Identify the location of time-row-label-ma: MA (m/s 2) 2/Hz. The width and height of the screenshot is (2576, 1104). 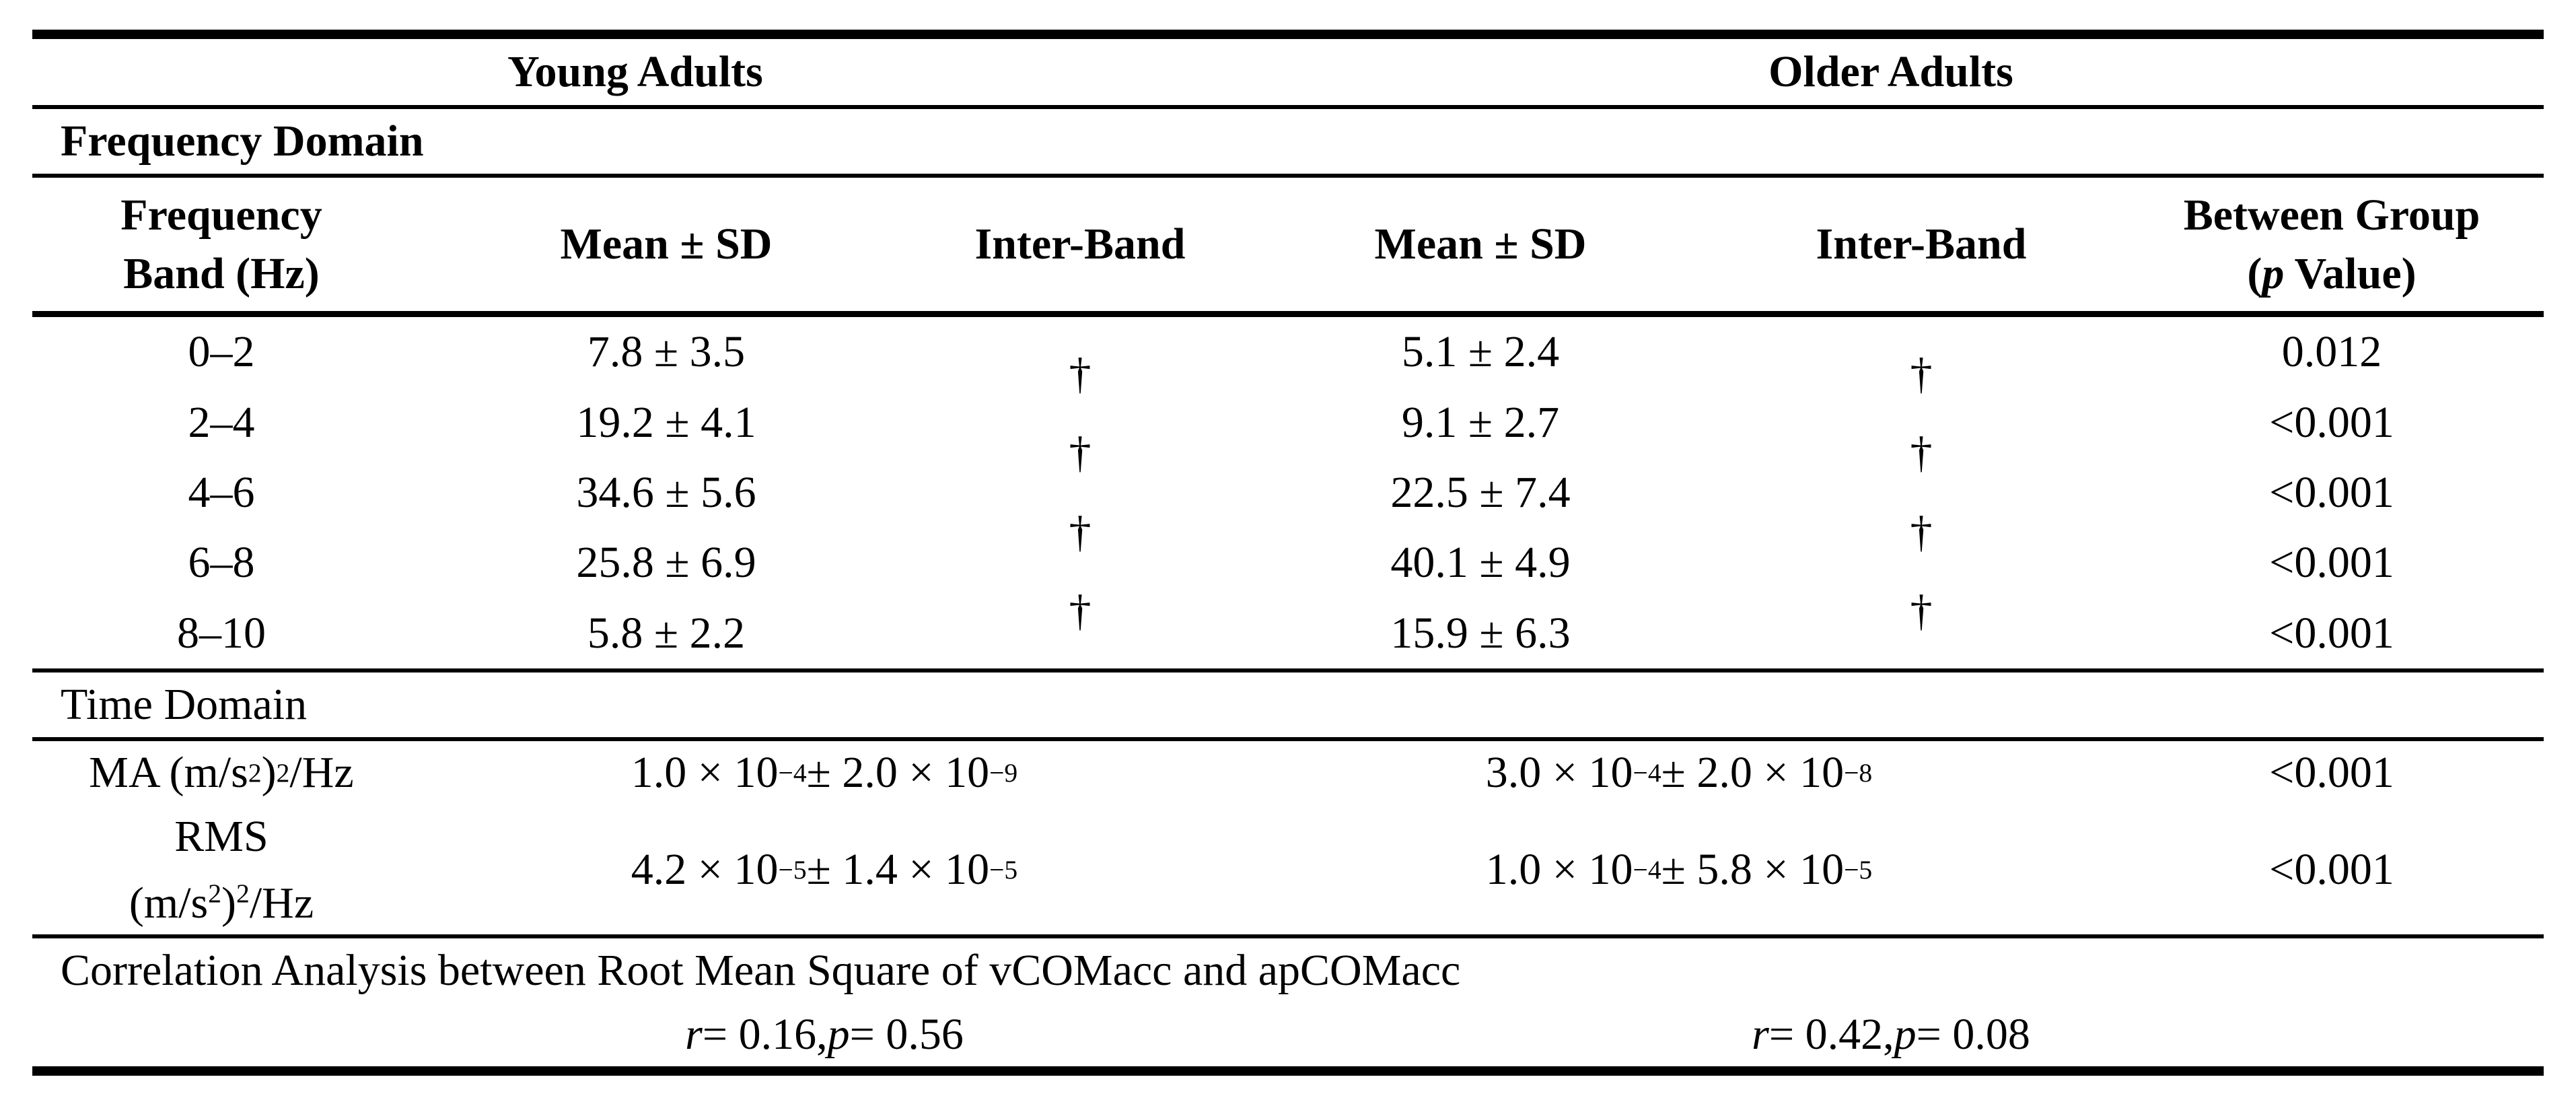
(221, 773).